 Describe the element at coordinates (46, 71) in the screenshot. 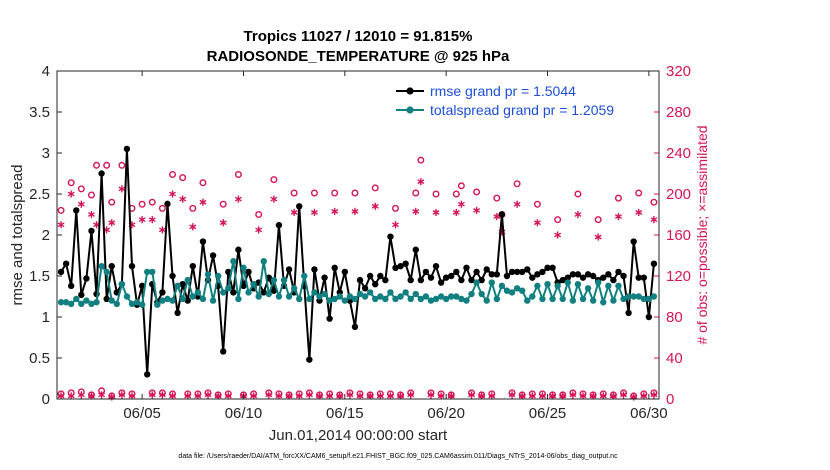

I see `y-left-tick-label-8: 4` at that location.